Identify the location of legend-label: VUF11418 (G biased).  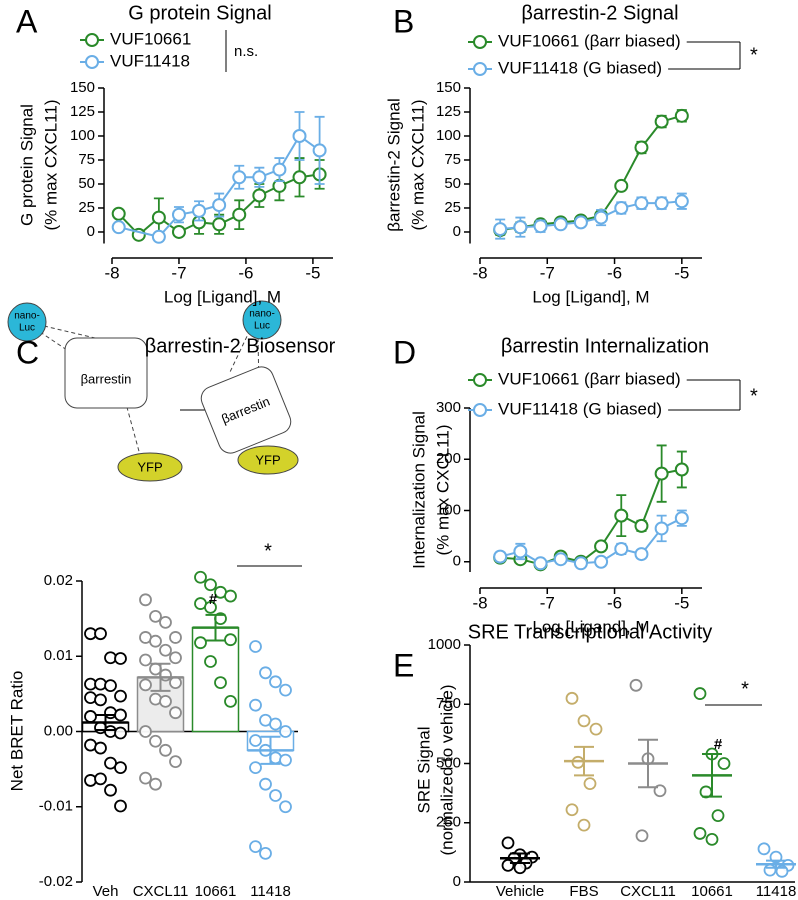
(580, 67).